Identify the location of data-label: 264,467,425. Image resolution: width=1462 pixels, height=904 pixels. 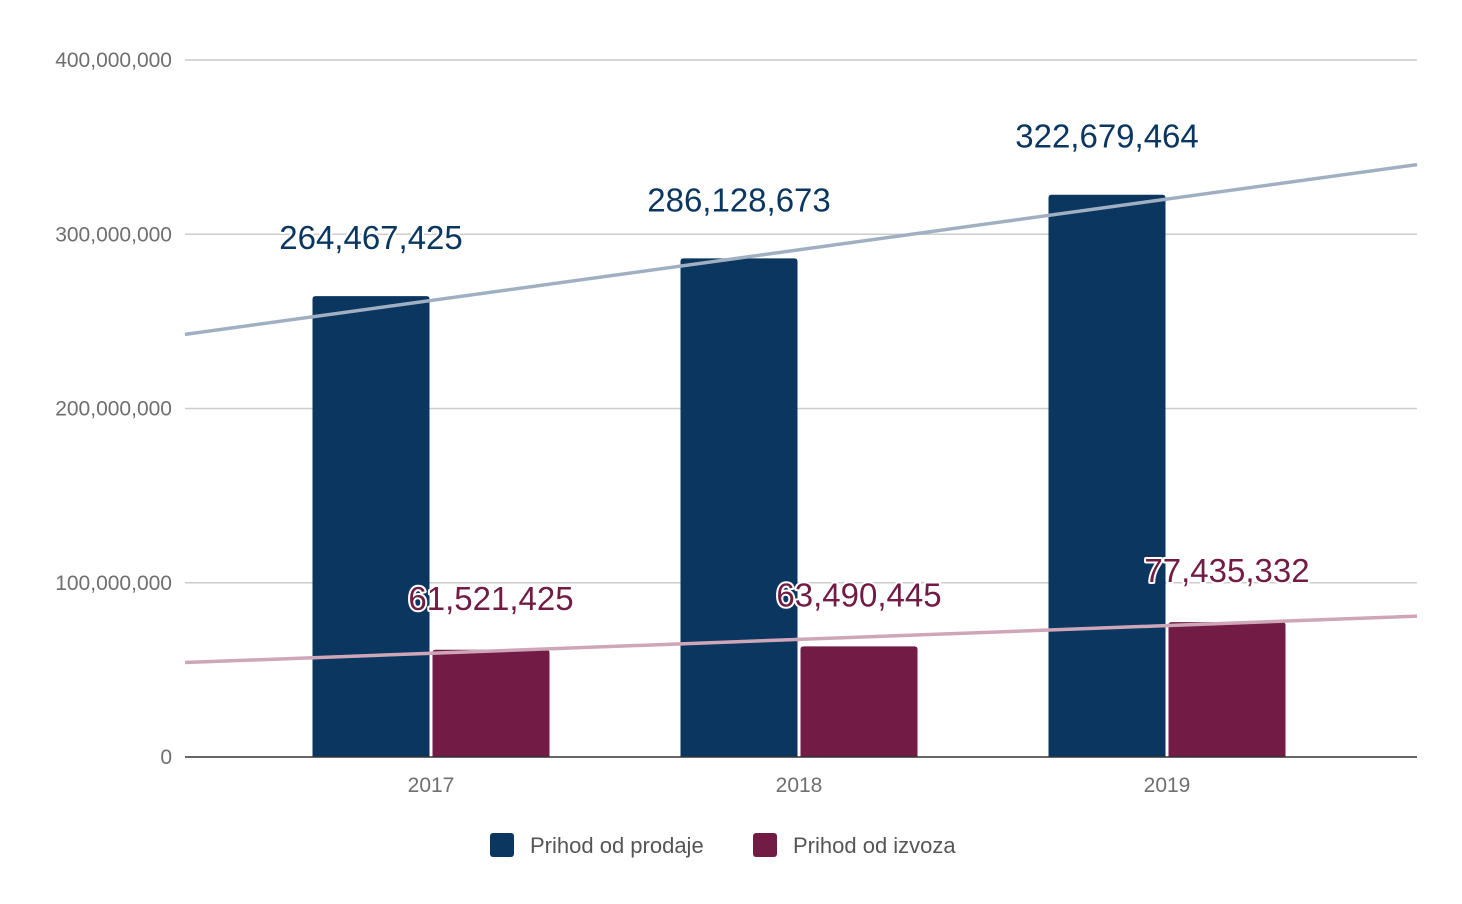
(371, 237).